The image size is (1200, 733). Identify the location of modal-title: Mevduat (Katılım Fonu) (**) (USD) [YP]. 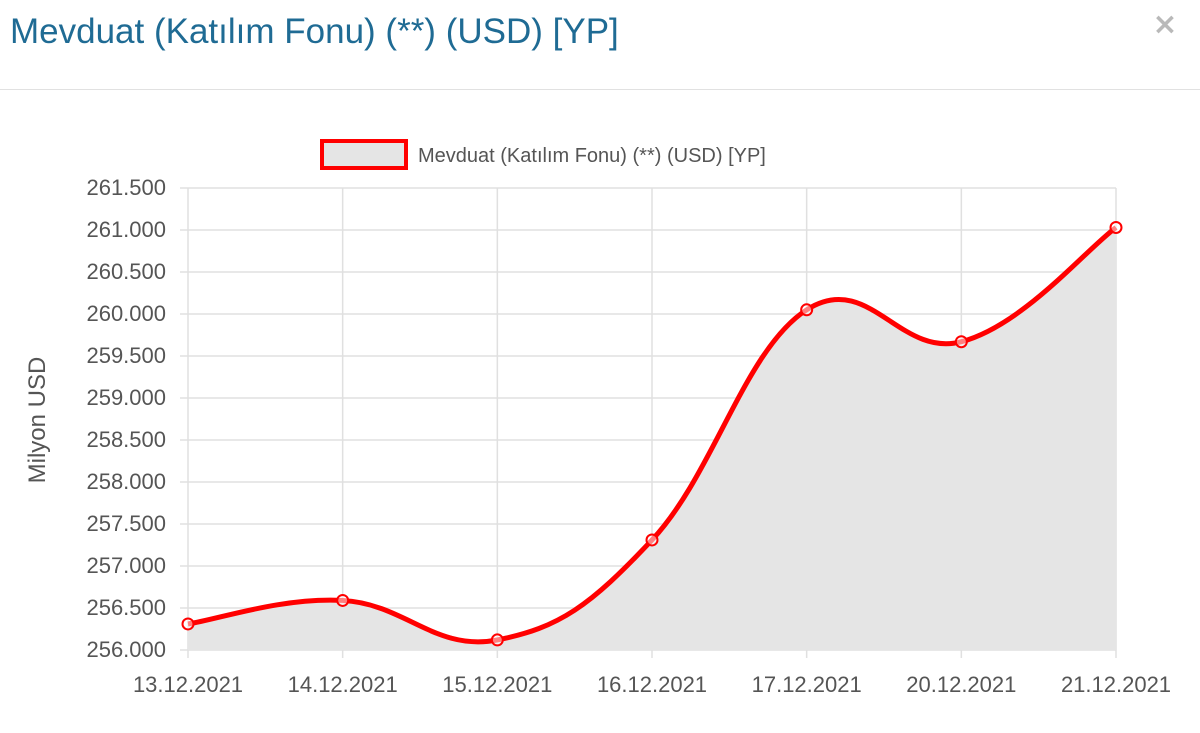
(314, 31).